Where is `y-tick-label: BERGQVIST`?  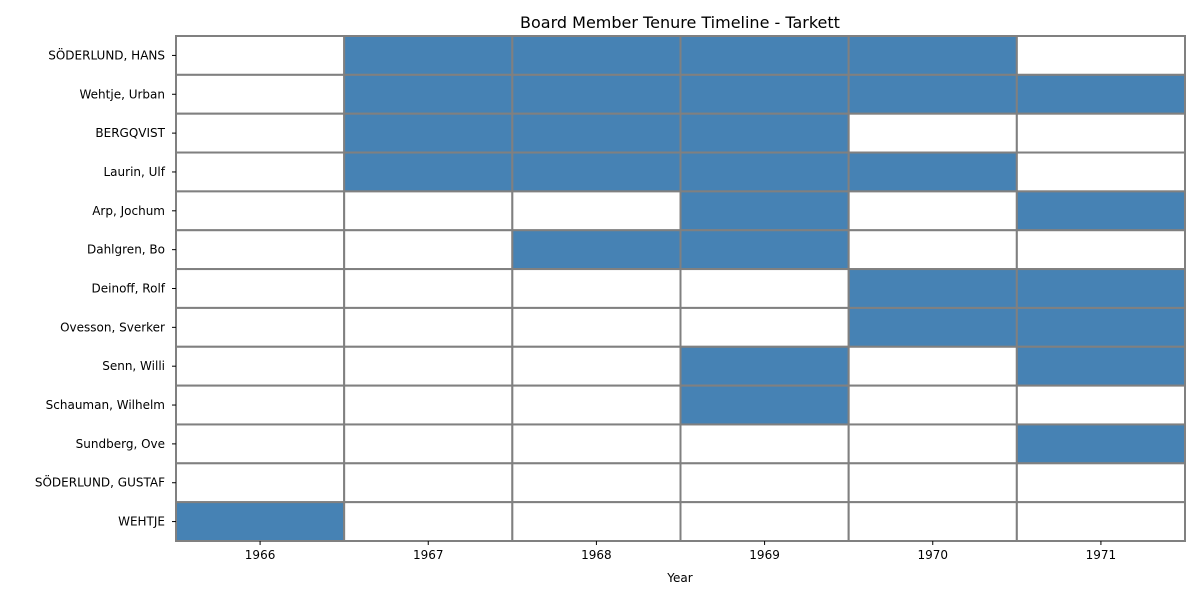 y-tick-label: BERGQVIST is located at coordinates (130, 133).